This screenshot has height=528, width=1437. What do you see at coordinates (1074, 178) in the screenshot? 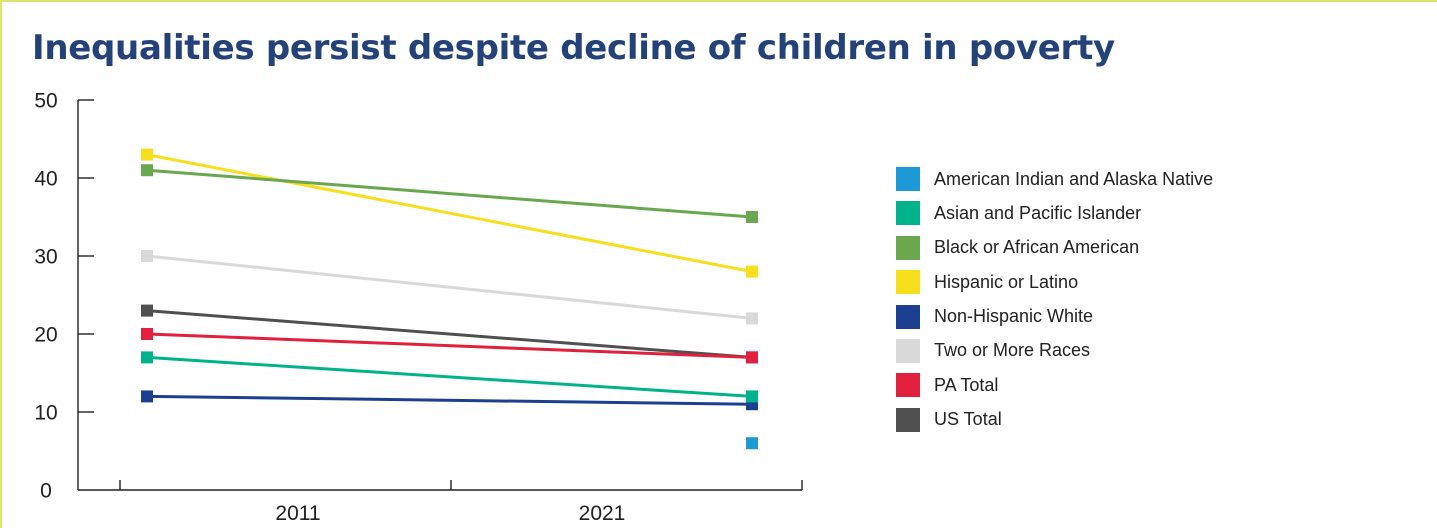
I see `legend-label: American Indian and Alaska Native` at bounding box center [1074, 178].